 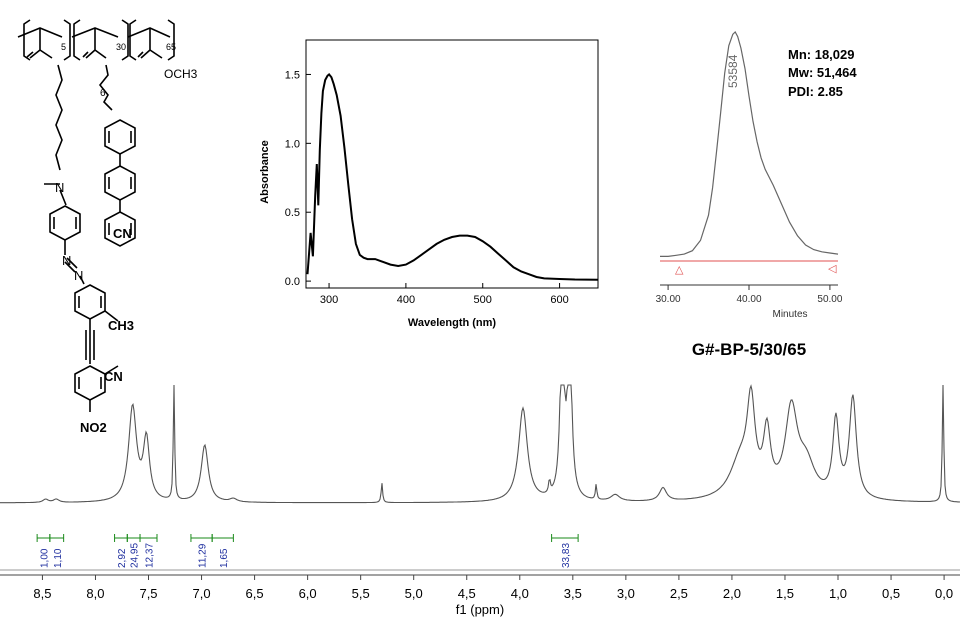 What do you see at coordinates (785, 593) in the screenshot?
I see `nmr-x-tick-label: 1,5` at bounding box center [785, 593].